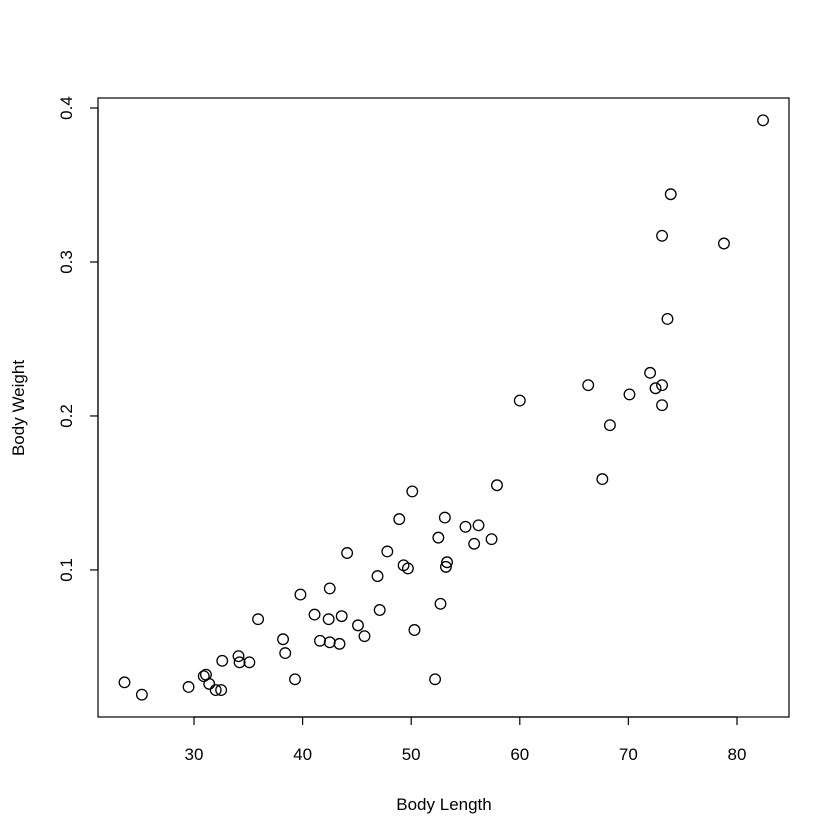 The image size is (840, 840). I want to click on x-tick-label: 70, so click(628, 754).